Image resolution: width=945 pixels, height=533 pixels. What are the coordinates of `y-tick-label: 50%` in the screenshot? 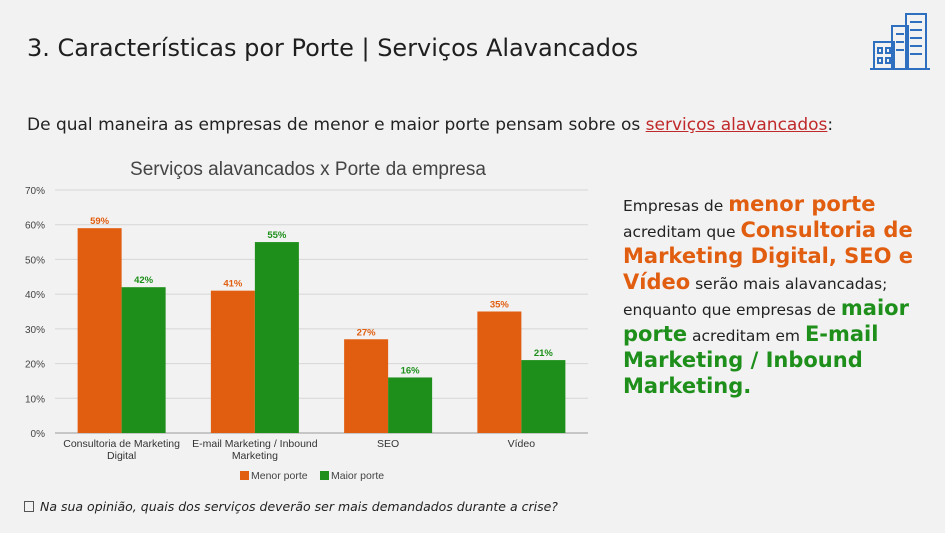 It's located at (35, 260).